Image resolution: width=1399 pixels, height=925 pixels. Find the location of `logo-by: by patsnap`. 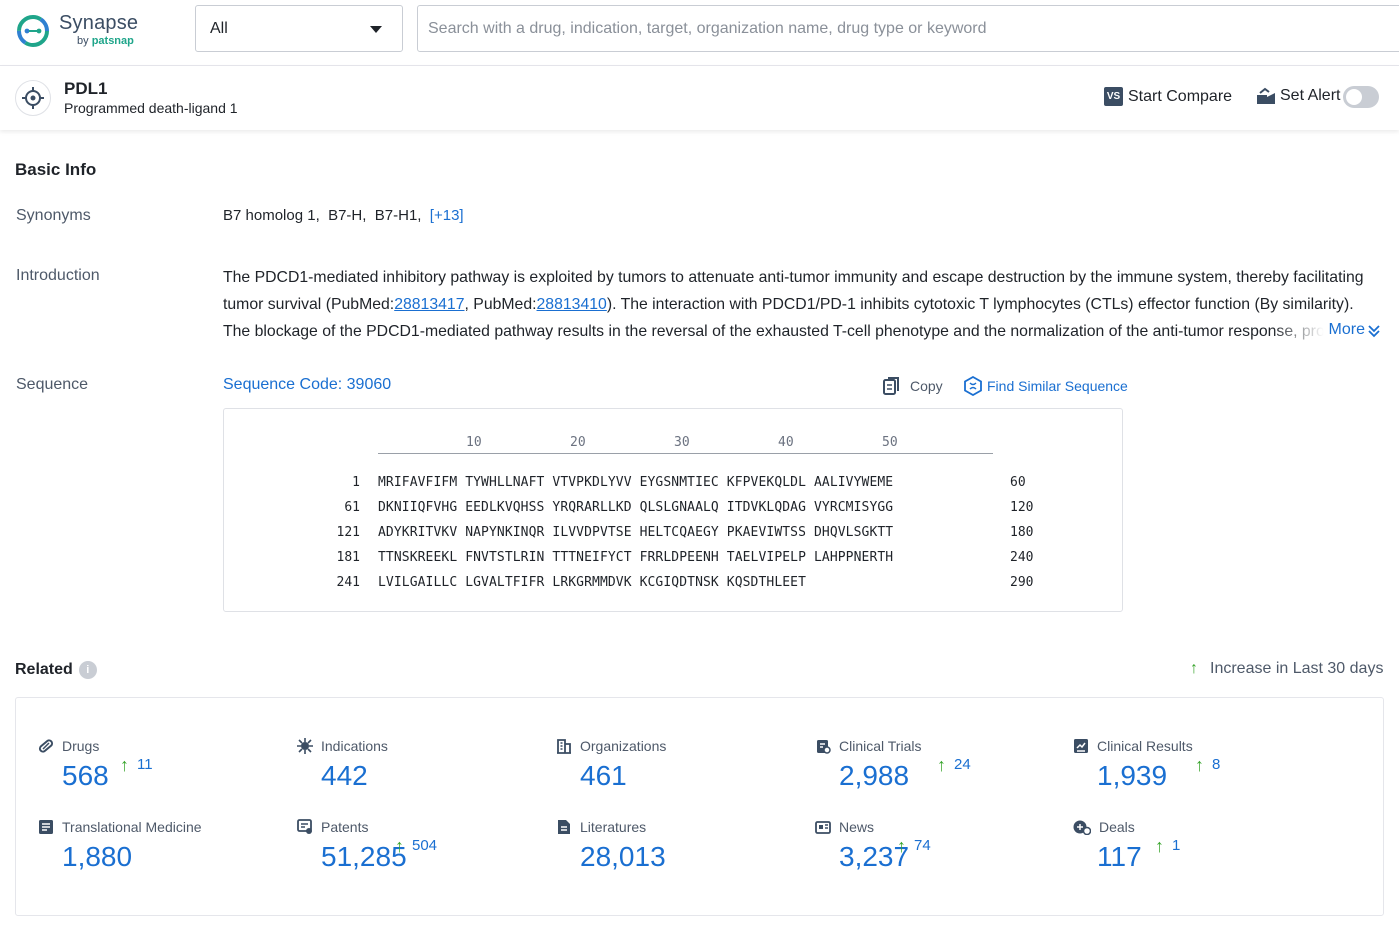

logo-by: by patsnap is located at coordinates (105, 41).